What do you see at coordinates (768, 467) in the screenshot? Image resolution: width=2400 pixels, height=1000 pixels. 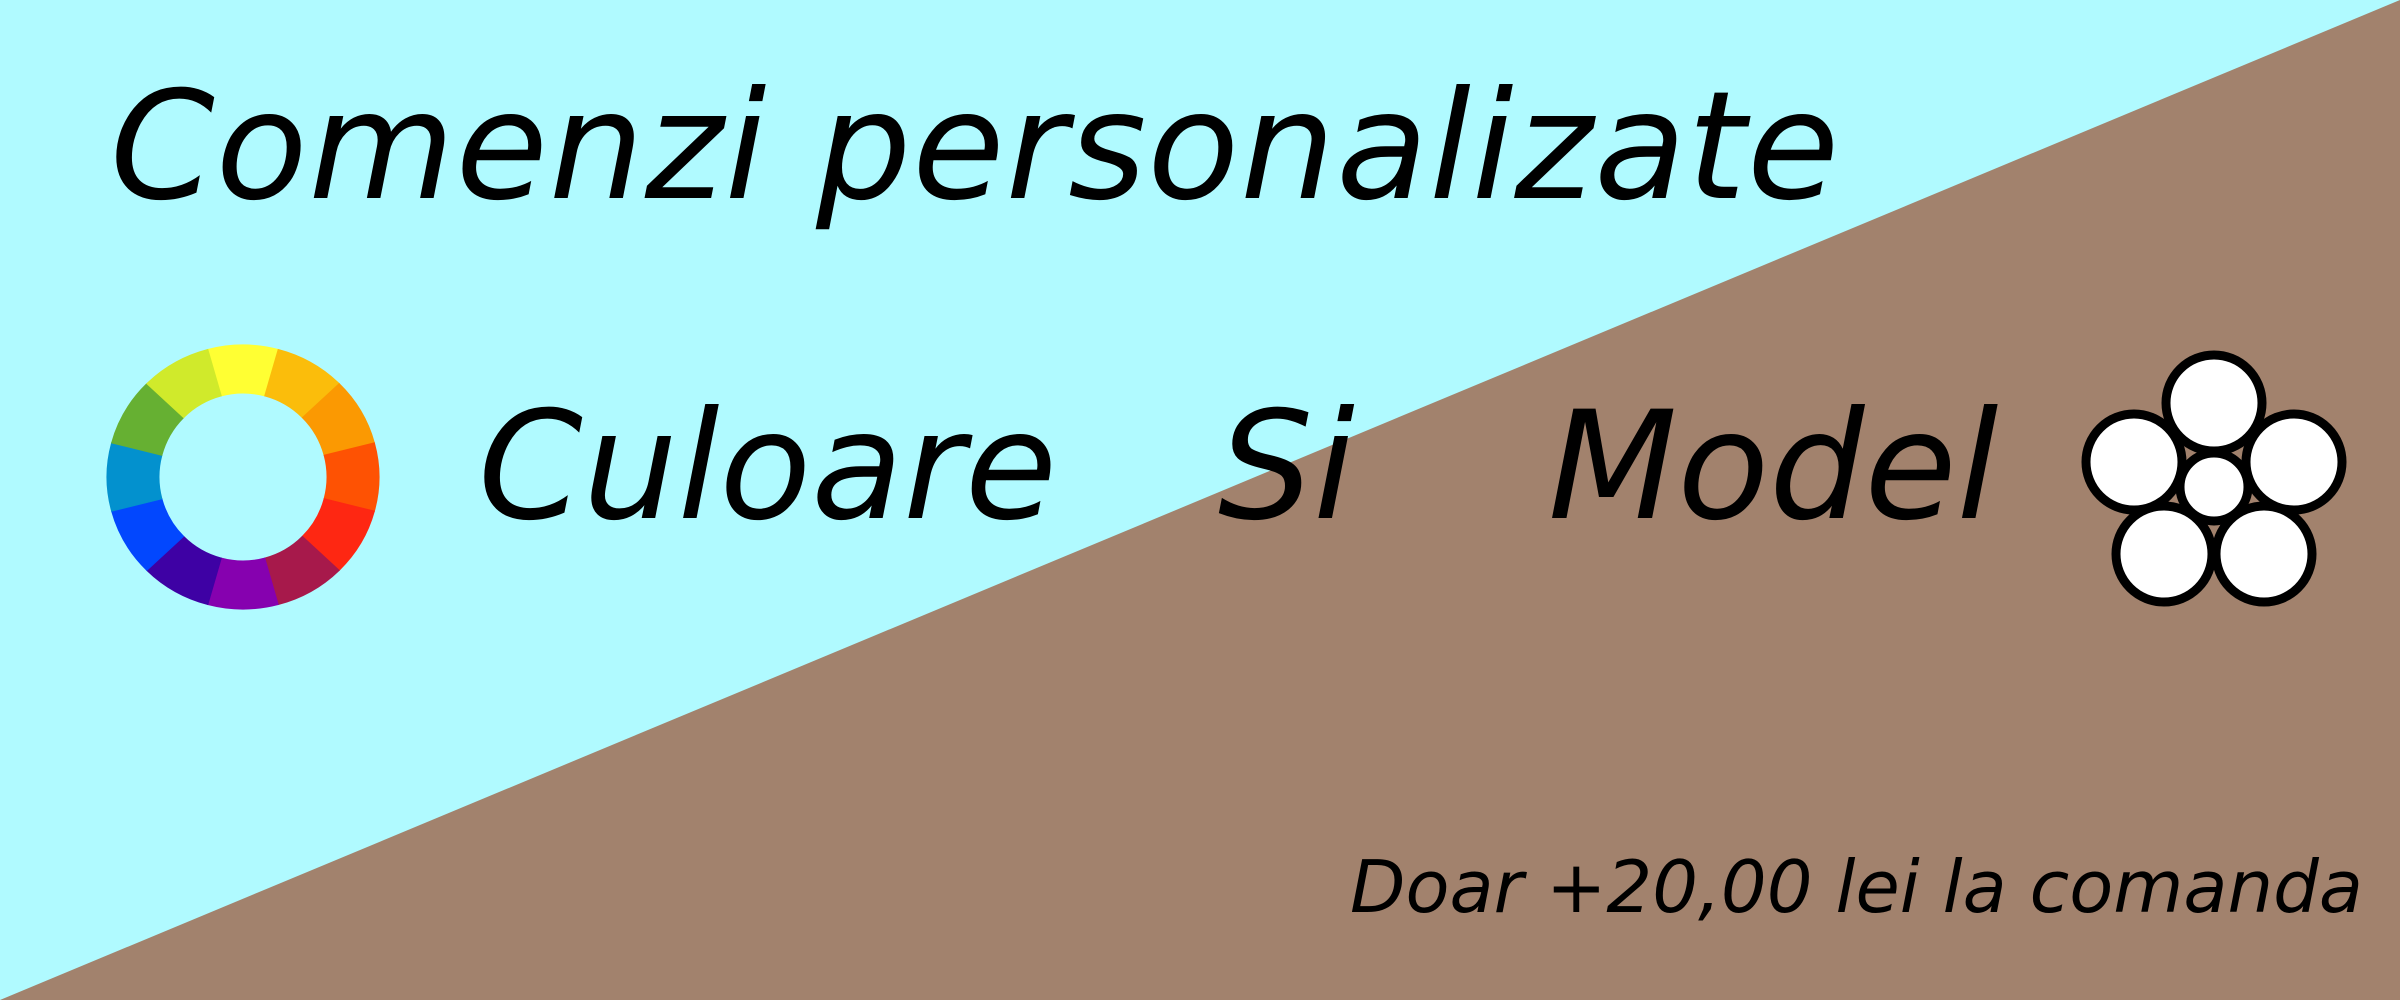 I see `feature-word-color: Culoare` at bounding box center [768, 467].